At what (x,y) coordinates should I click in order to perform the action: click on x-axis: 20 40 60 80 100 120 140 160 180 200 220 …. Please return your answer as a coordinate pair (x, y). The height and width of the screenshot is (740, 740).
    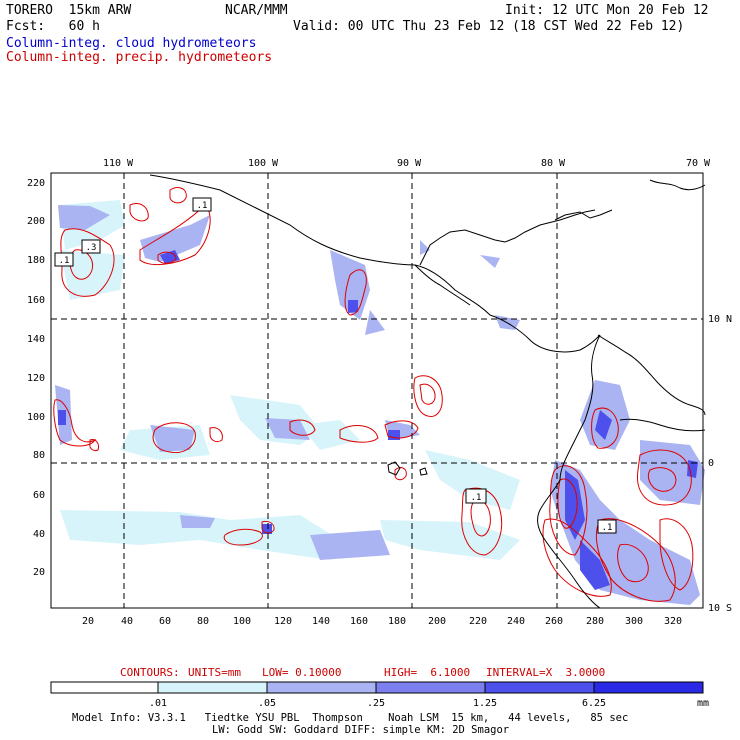
    Looking at the image, I should click on (382, 621).